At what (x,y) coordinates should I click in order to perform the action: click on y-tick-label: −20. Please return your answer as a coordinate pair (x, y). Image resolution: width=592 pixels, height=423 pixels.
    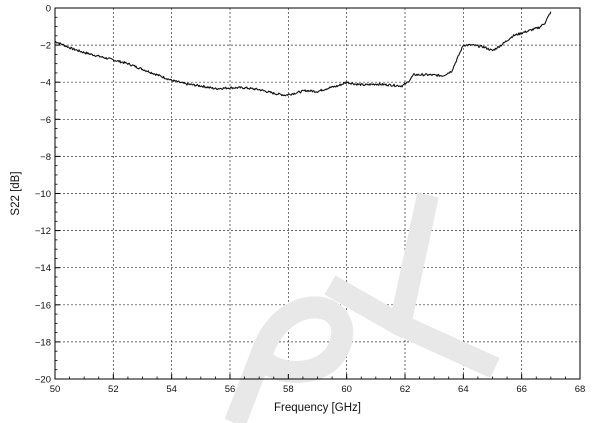
    Looking at the image, I should click on (43, 380).